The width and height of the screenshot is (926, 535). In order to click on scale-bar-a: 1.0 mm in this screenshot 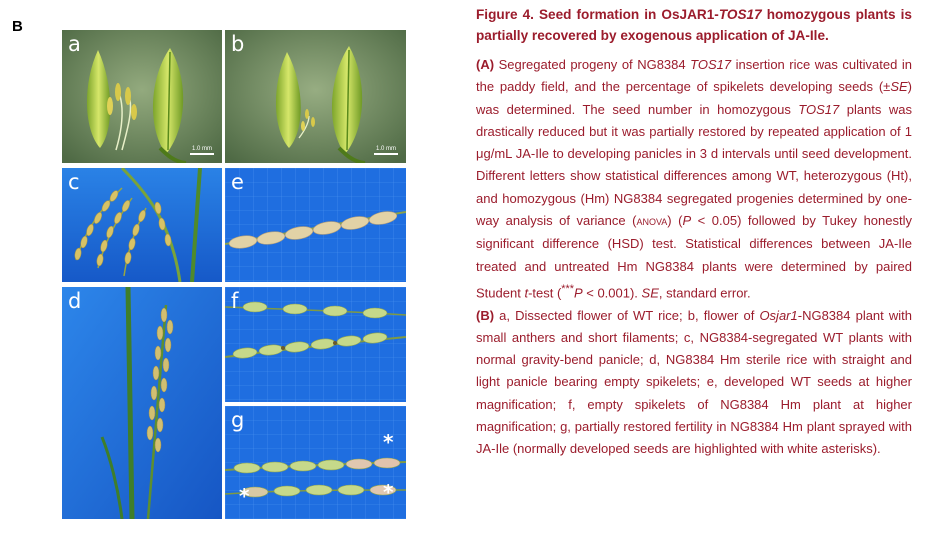, I will do `click(202, 150)`.